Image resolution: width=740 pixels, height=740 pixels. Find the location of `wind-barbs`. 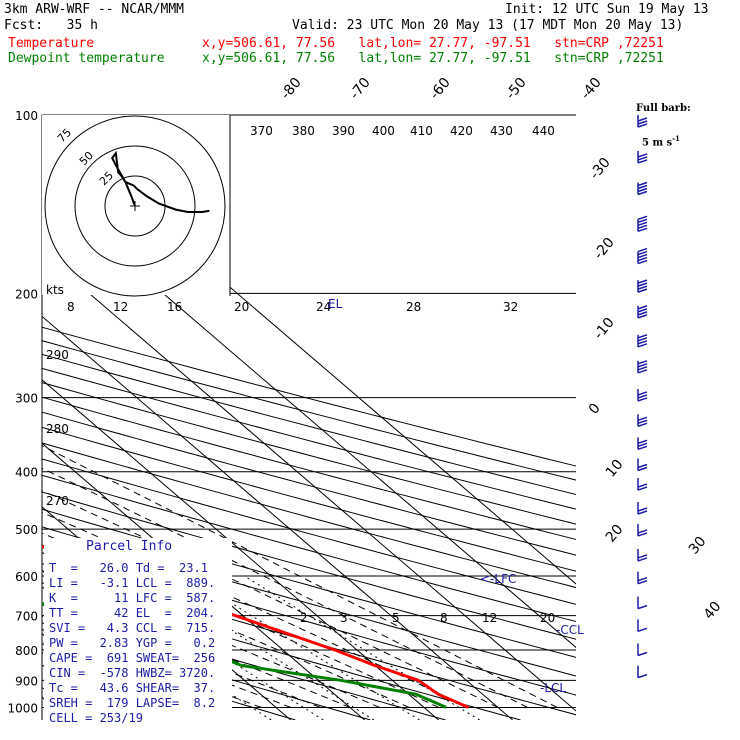

wind-barbs is located at coordinates (642, 397).